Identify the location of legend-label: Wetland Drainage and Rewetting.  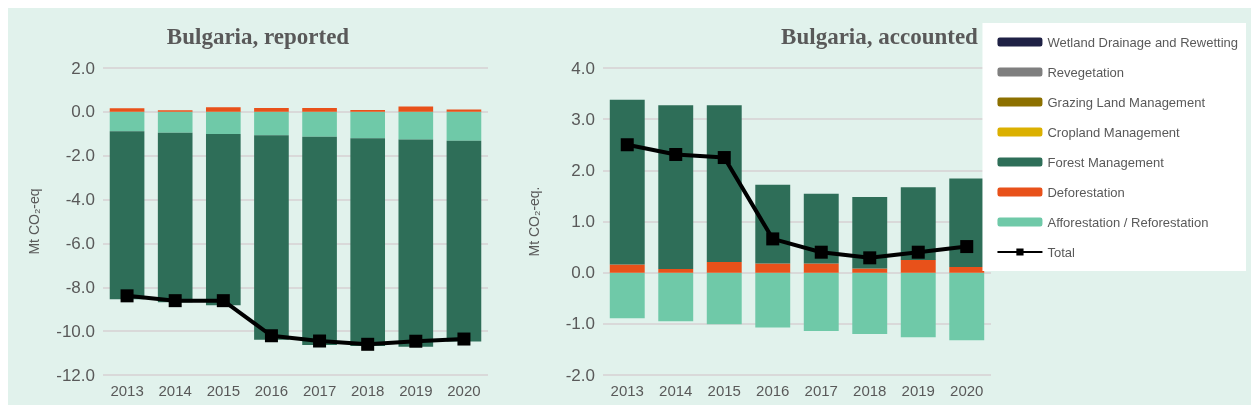
(1142, 42).